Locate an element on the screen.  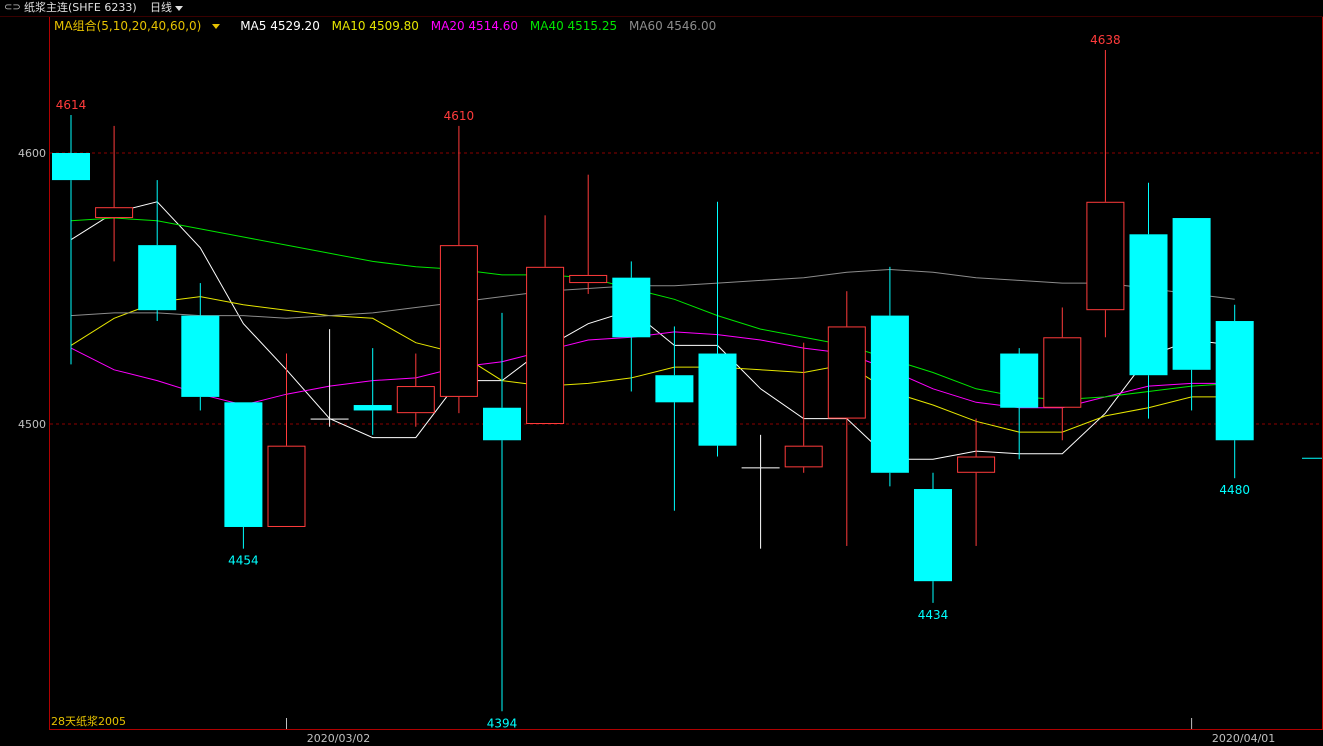
ma5-value: MA5 4529.20 is located at coordinates (280, 26).